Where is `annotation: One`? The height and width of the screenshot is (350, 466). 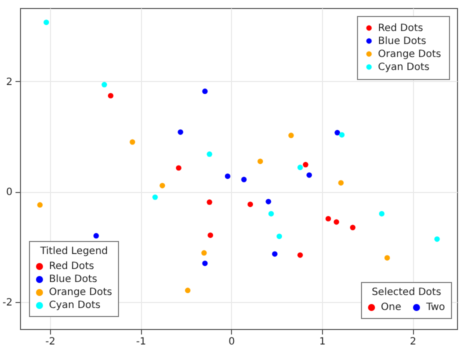
annotation: One is located at coordinates (391, 307).